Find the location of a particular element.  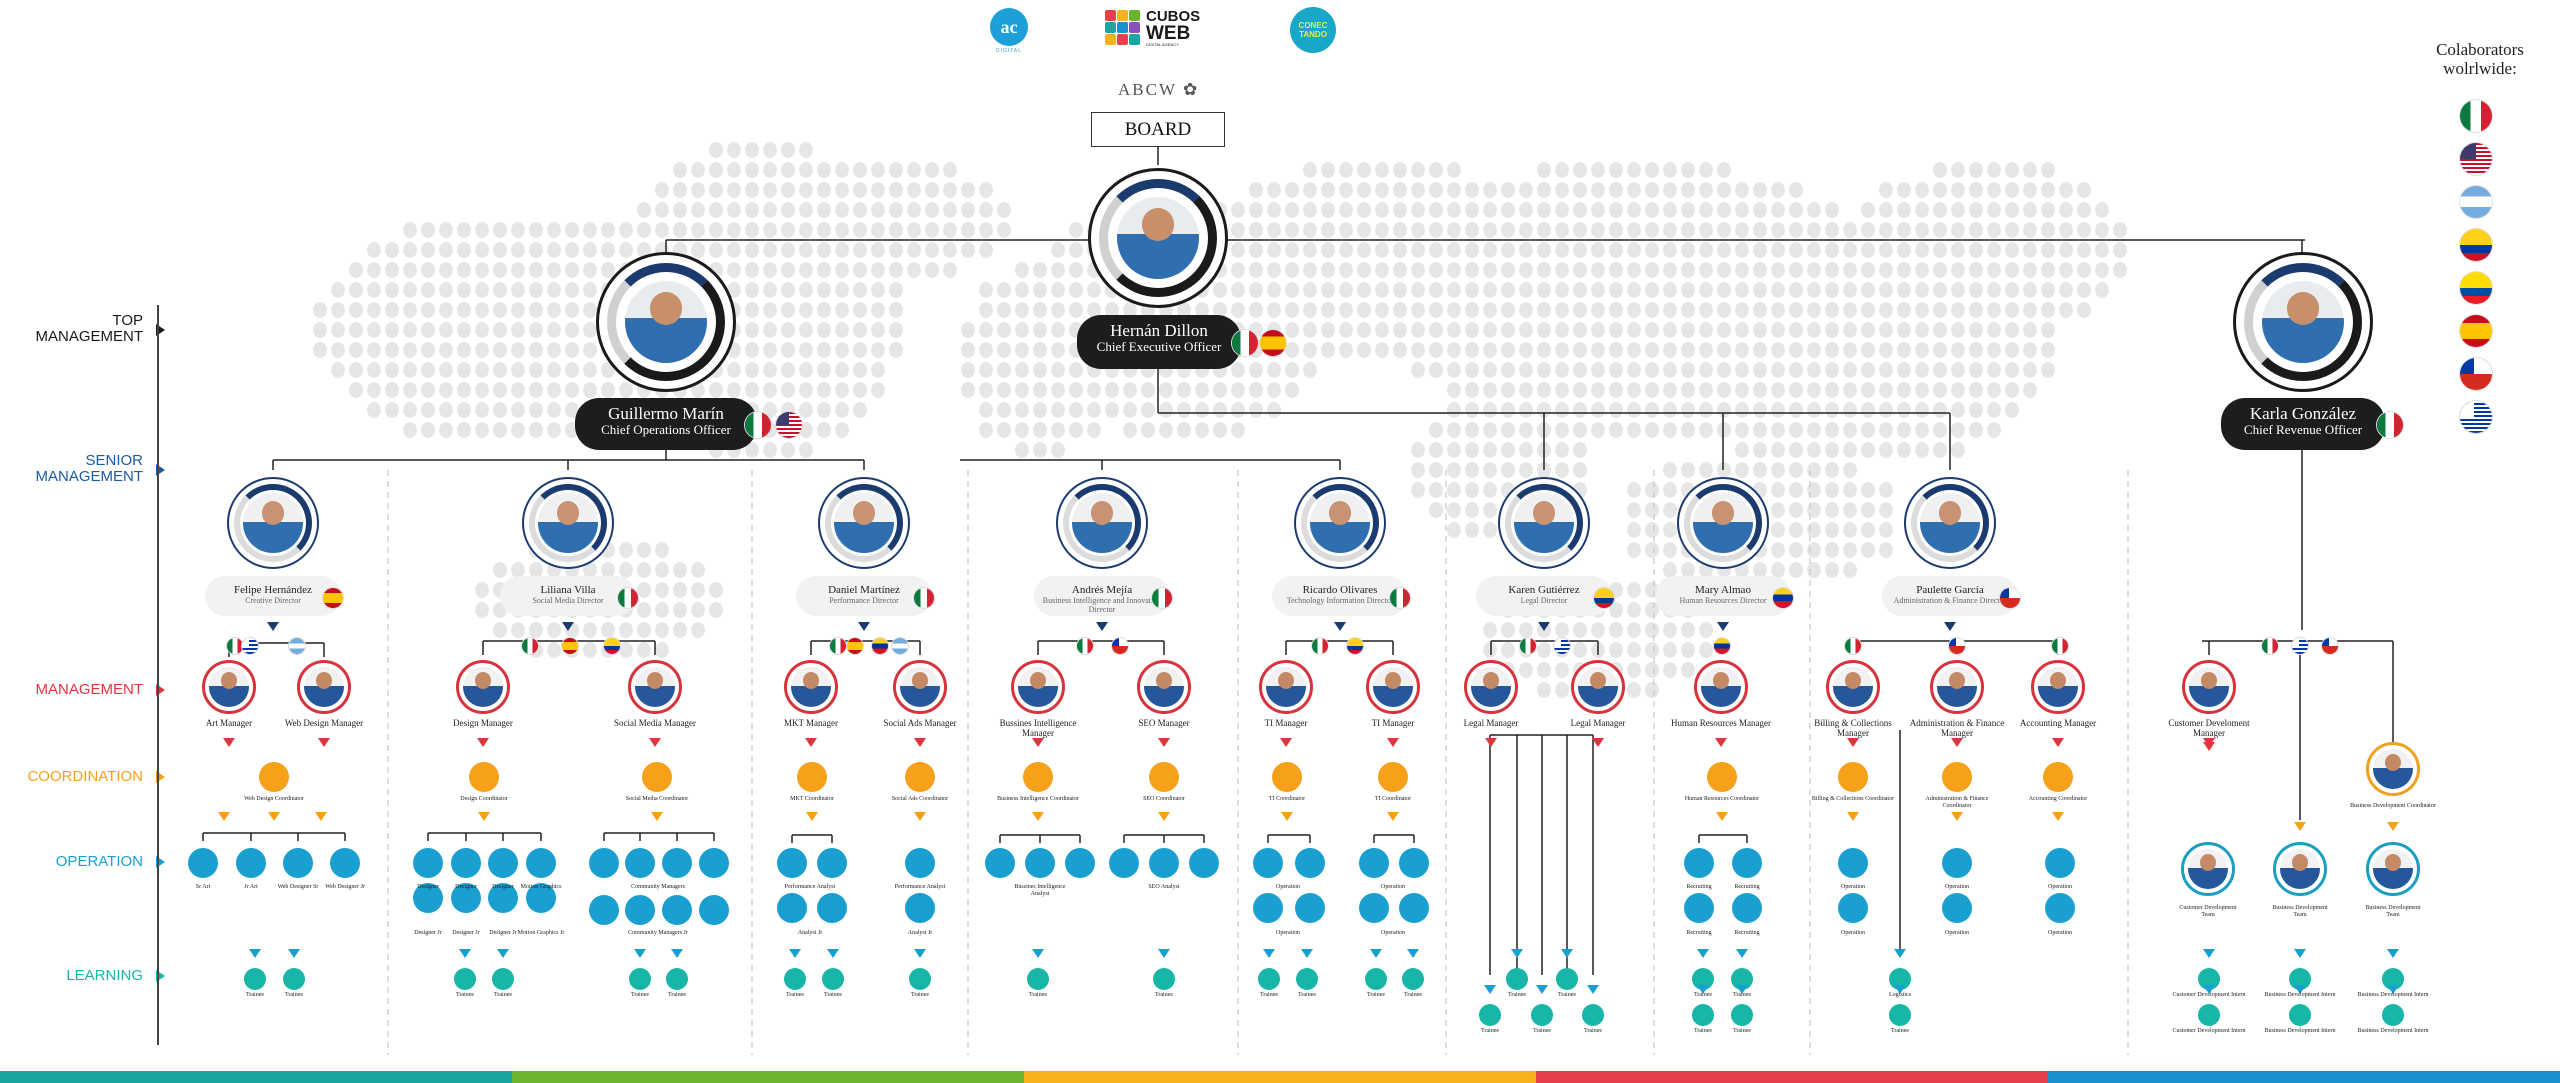

manager-label: Legal Manager is located at coordinates (1598, 723).